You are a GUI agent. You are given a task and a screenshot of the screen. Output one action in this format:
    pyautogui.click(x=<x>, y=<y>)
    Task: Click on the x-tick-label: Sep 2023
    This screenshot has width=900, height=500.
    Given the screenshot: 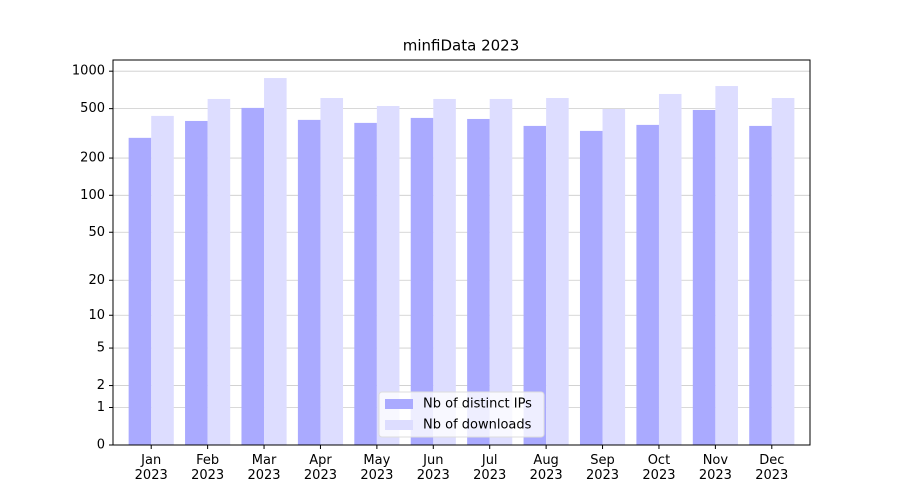 What is the action you would take?
    pyautogui.click(x=602, y=468)
    